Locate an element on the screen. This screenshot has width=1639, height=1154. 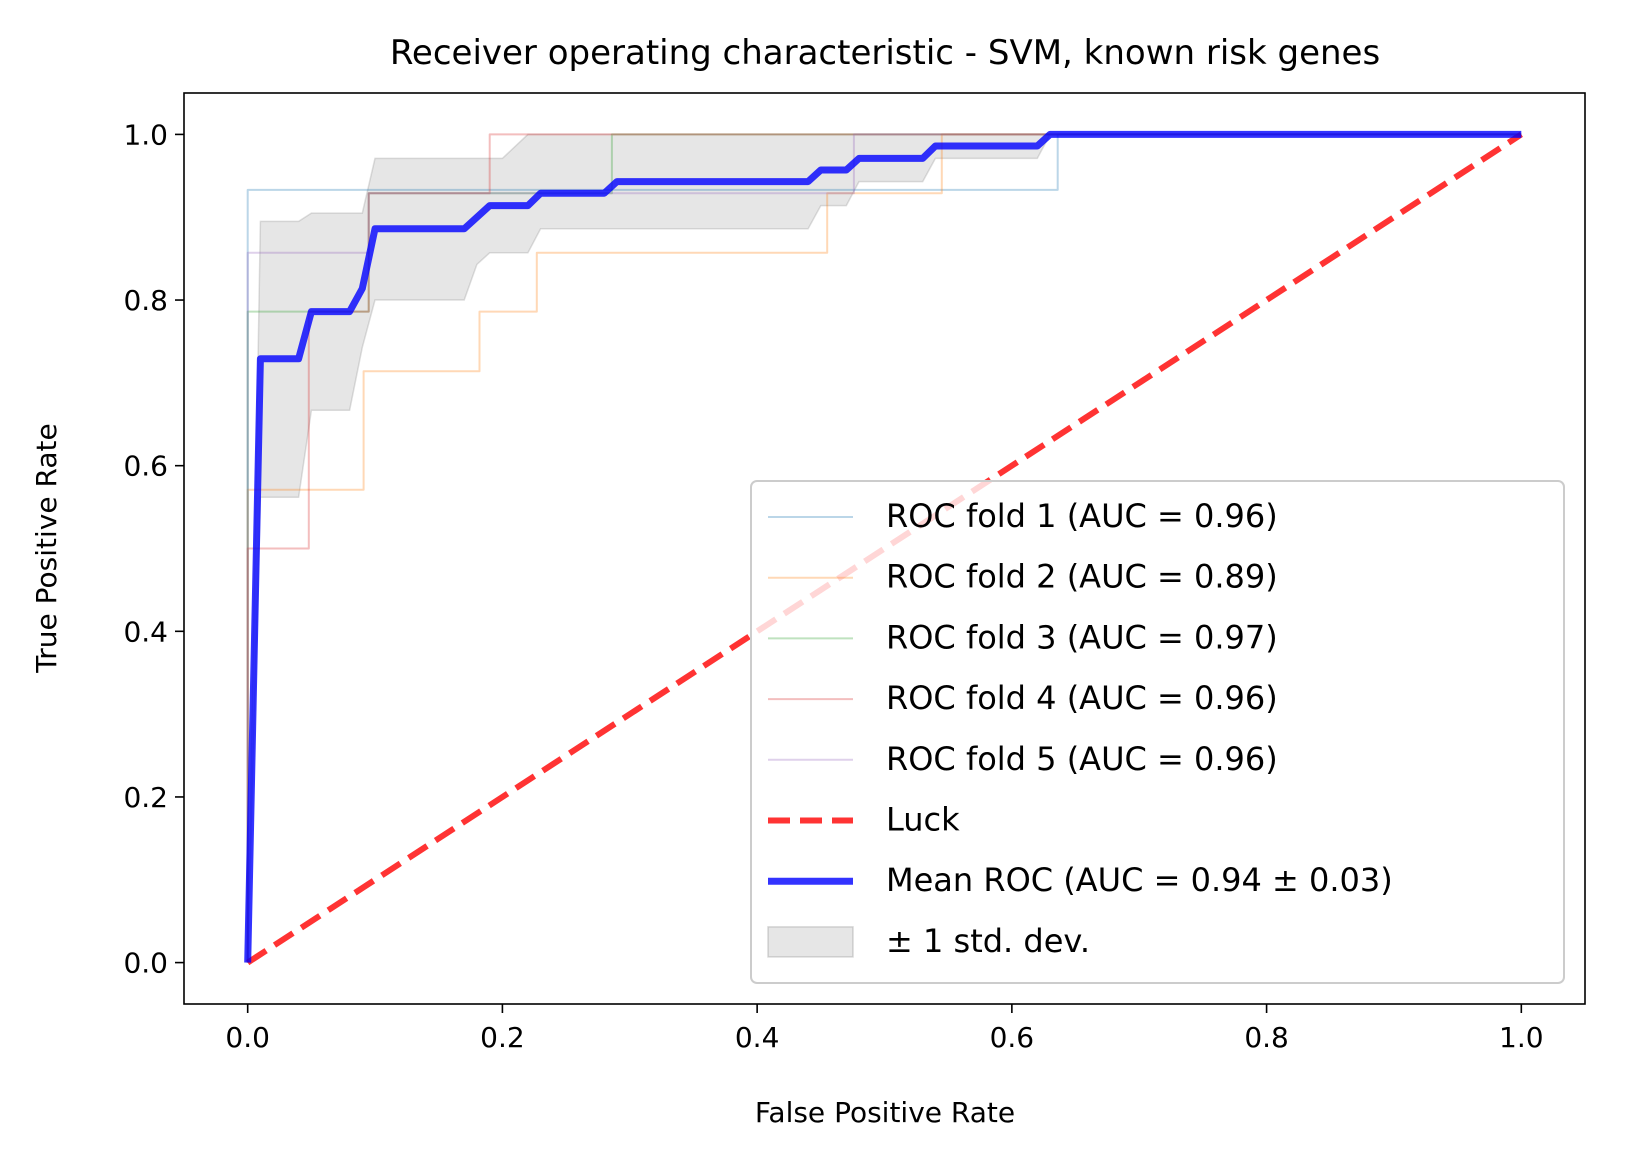
legend-label: Luck is located at coordinates (923, 820).